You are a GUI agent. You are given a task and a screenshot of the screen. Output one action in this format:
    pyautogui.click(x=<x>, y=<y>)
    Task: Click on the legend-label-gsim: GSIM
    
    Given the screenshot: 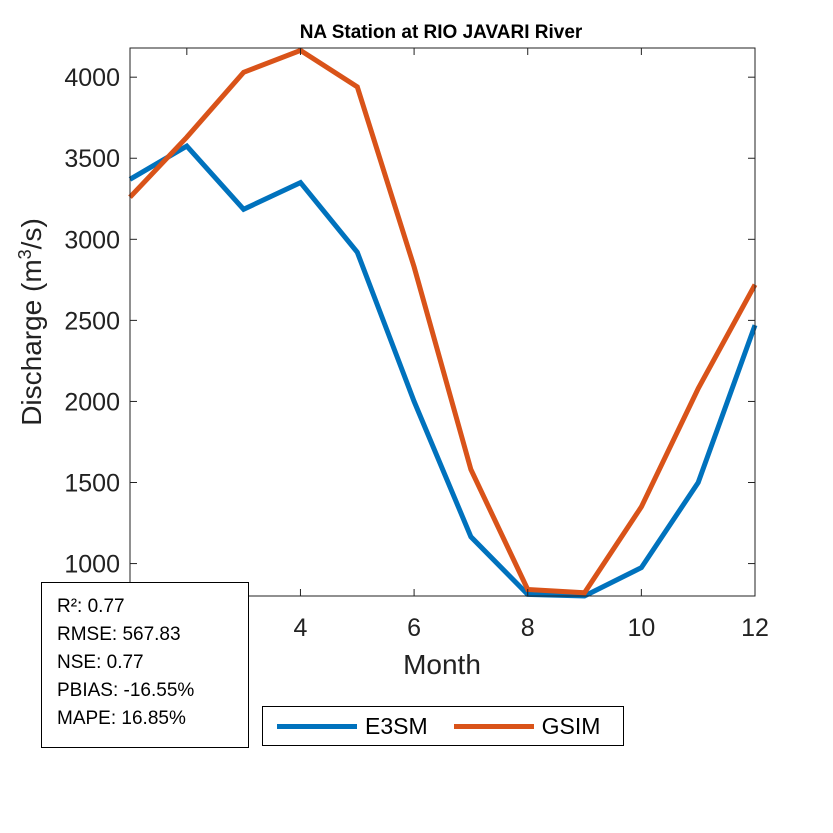 What is the action you would take?
    pyautogui.click(x=571, y=725)
    